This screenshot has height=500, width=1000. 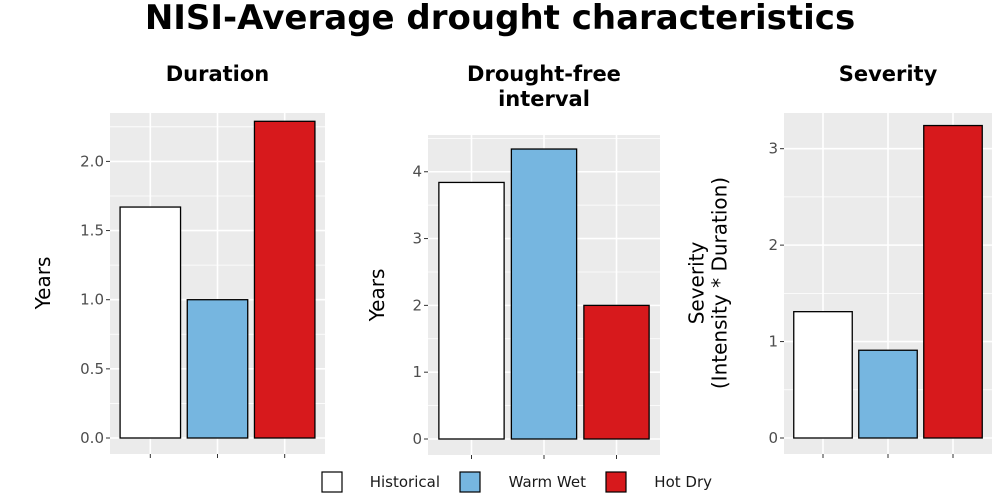 I want to click on y-tick-label: 1.5, so click(x=92, y=231).